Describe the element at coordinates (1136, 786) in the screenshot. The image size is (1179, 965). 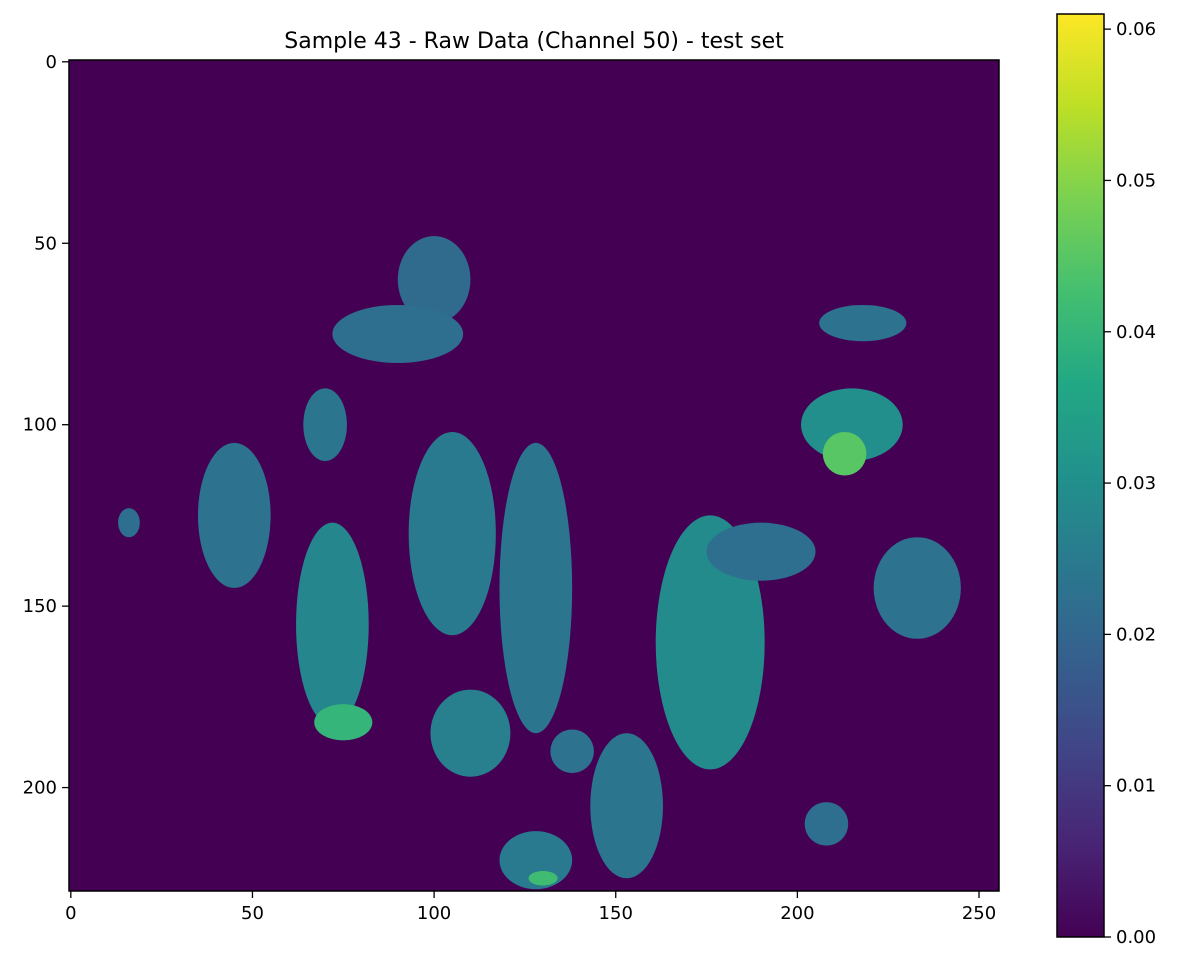
I see `colorbar-tick-label: 0.01` at that location.